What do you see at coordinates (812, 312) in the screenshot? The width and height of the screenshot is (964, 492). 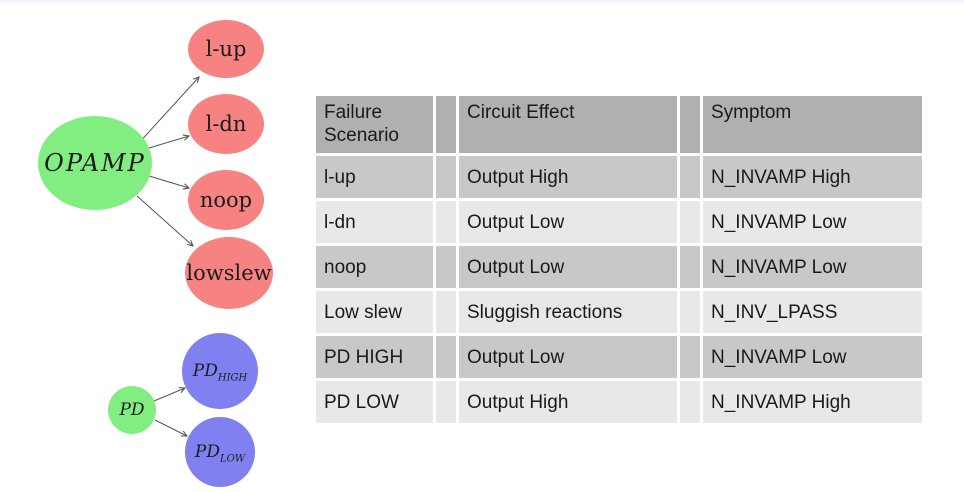 I see `cell-symptom: N_INV_LPASS` at bounding box center [812, 312].